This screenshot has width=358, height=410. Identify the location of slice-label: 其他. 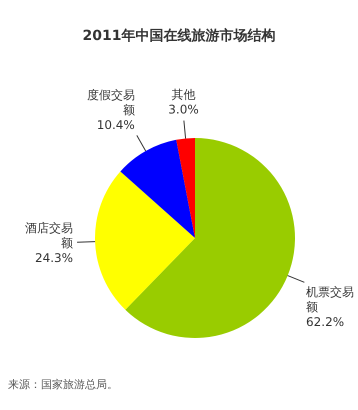
(184, 95).